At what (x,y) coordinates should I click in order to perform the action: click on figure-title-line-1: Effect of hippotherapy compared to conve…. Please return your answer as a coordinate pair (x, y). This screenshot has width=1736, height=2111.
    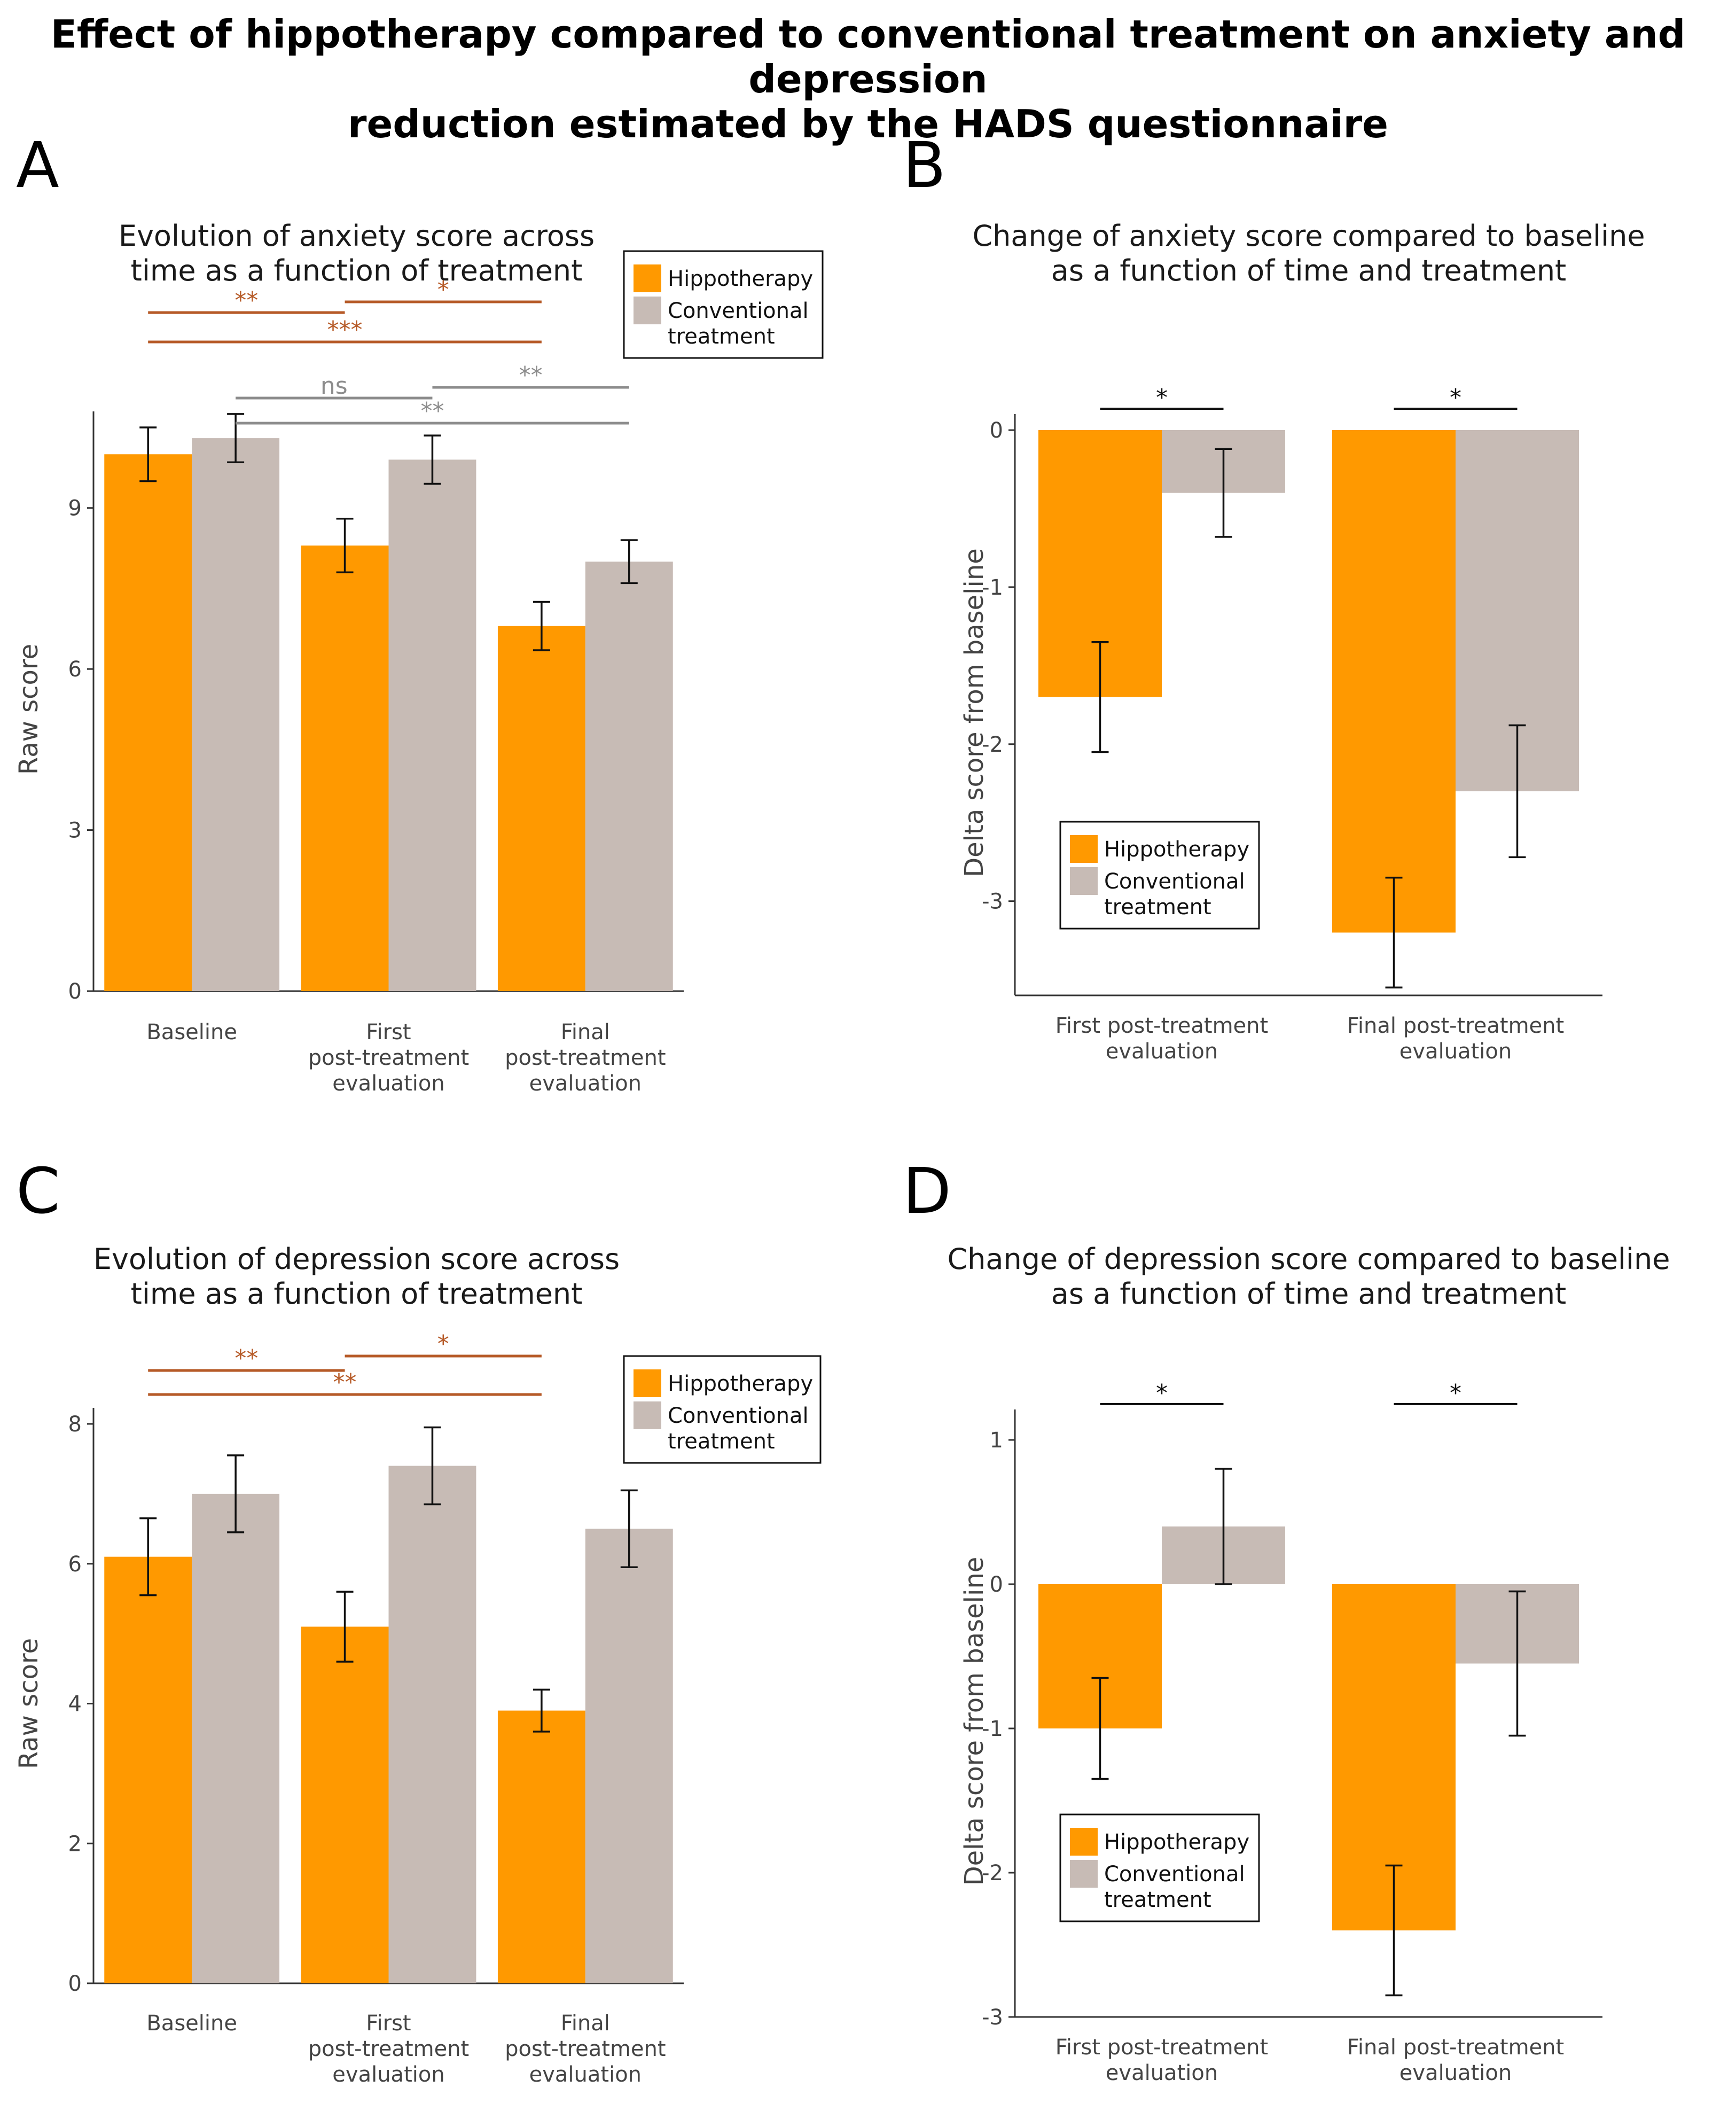
    Looking at the image, I should click on (868, 57).